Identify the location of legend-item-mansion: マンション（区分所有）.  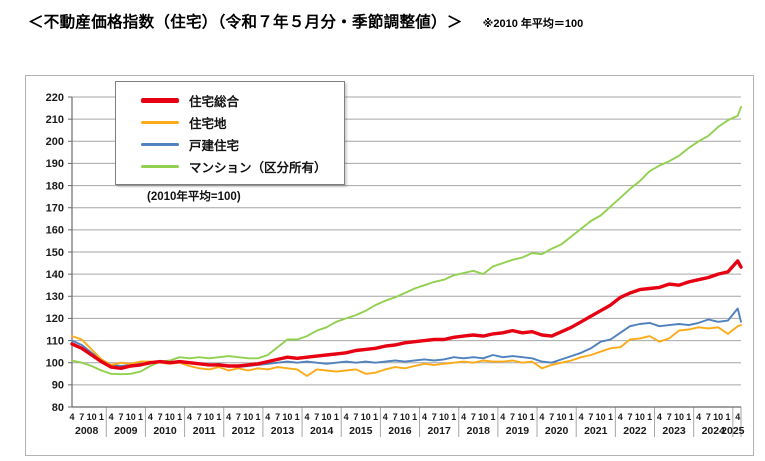
(240, 166).